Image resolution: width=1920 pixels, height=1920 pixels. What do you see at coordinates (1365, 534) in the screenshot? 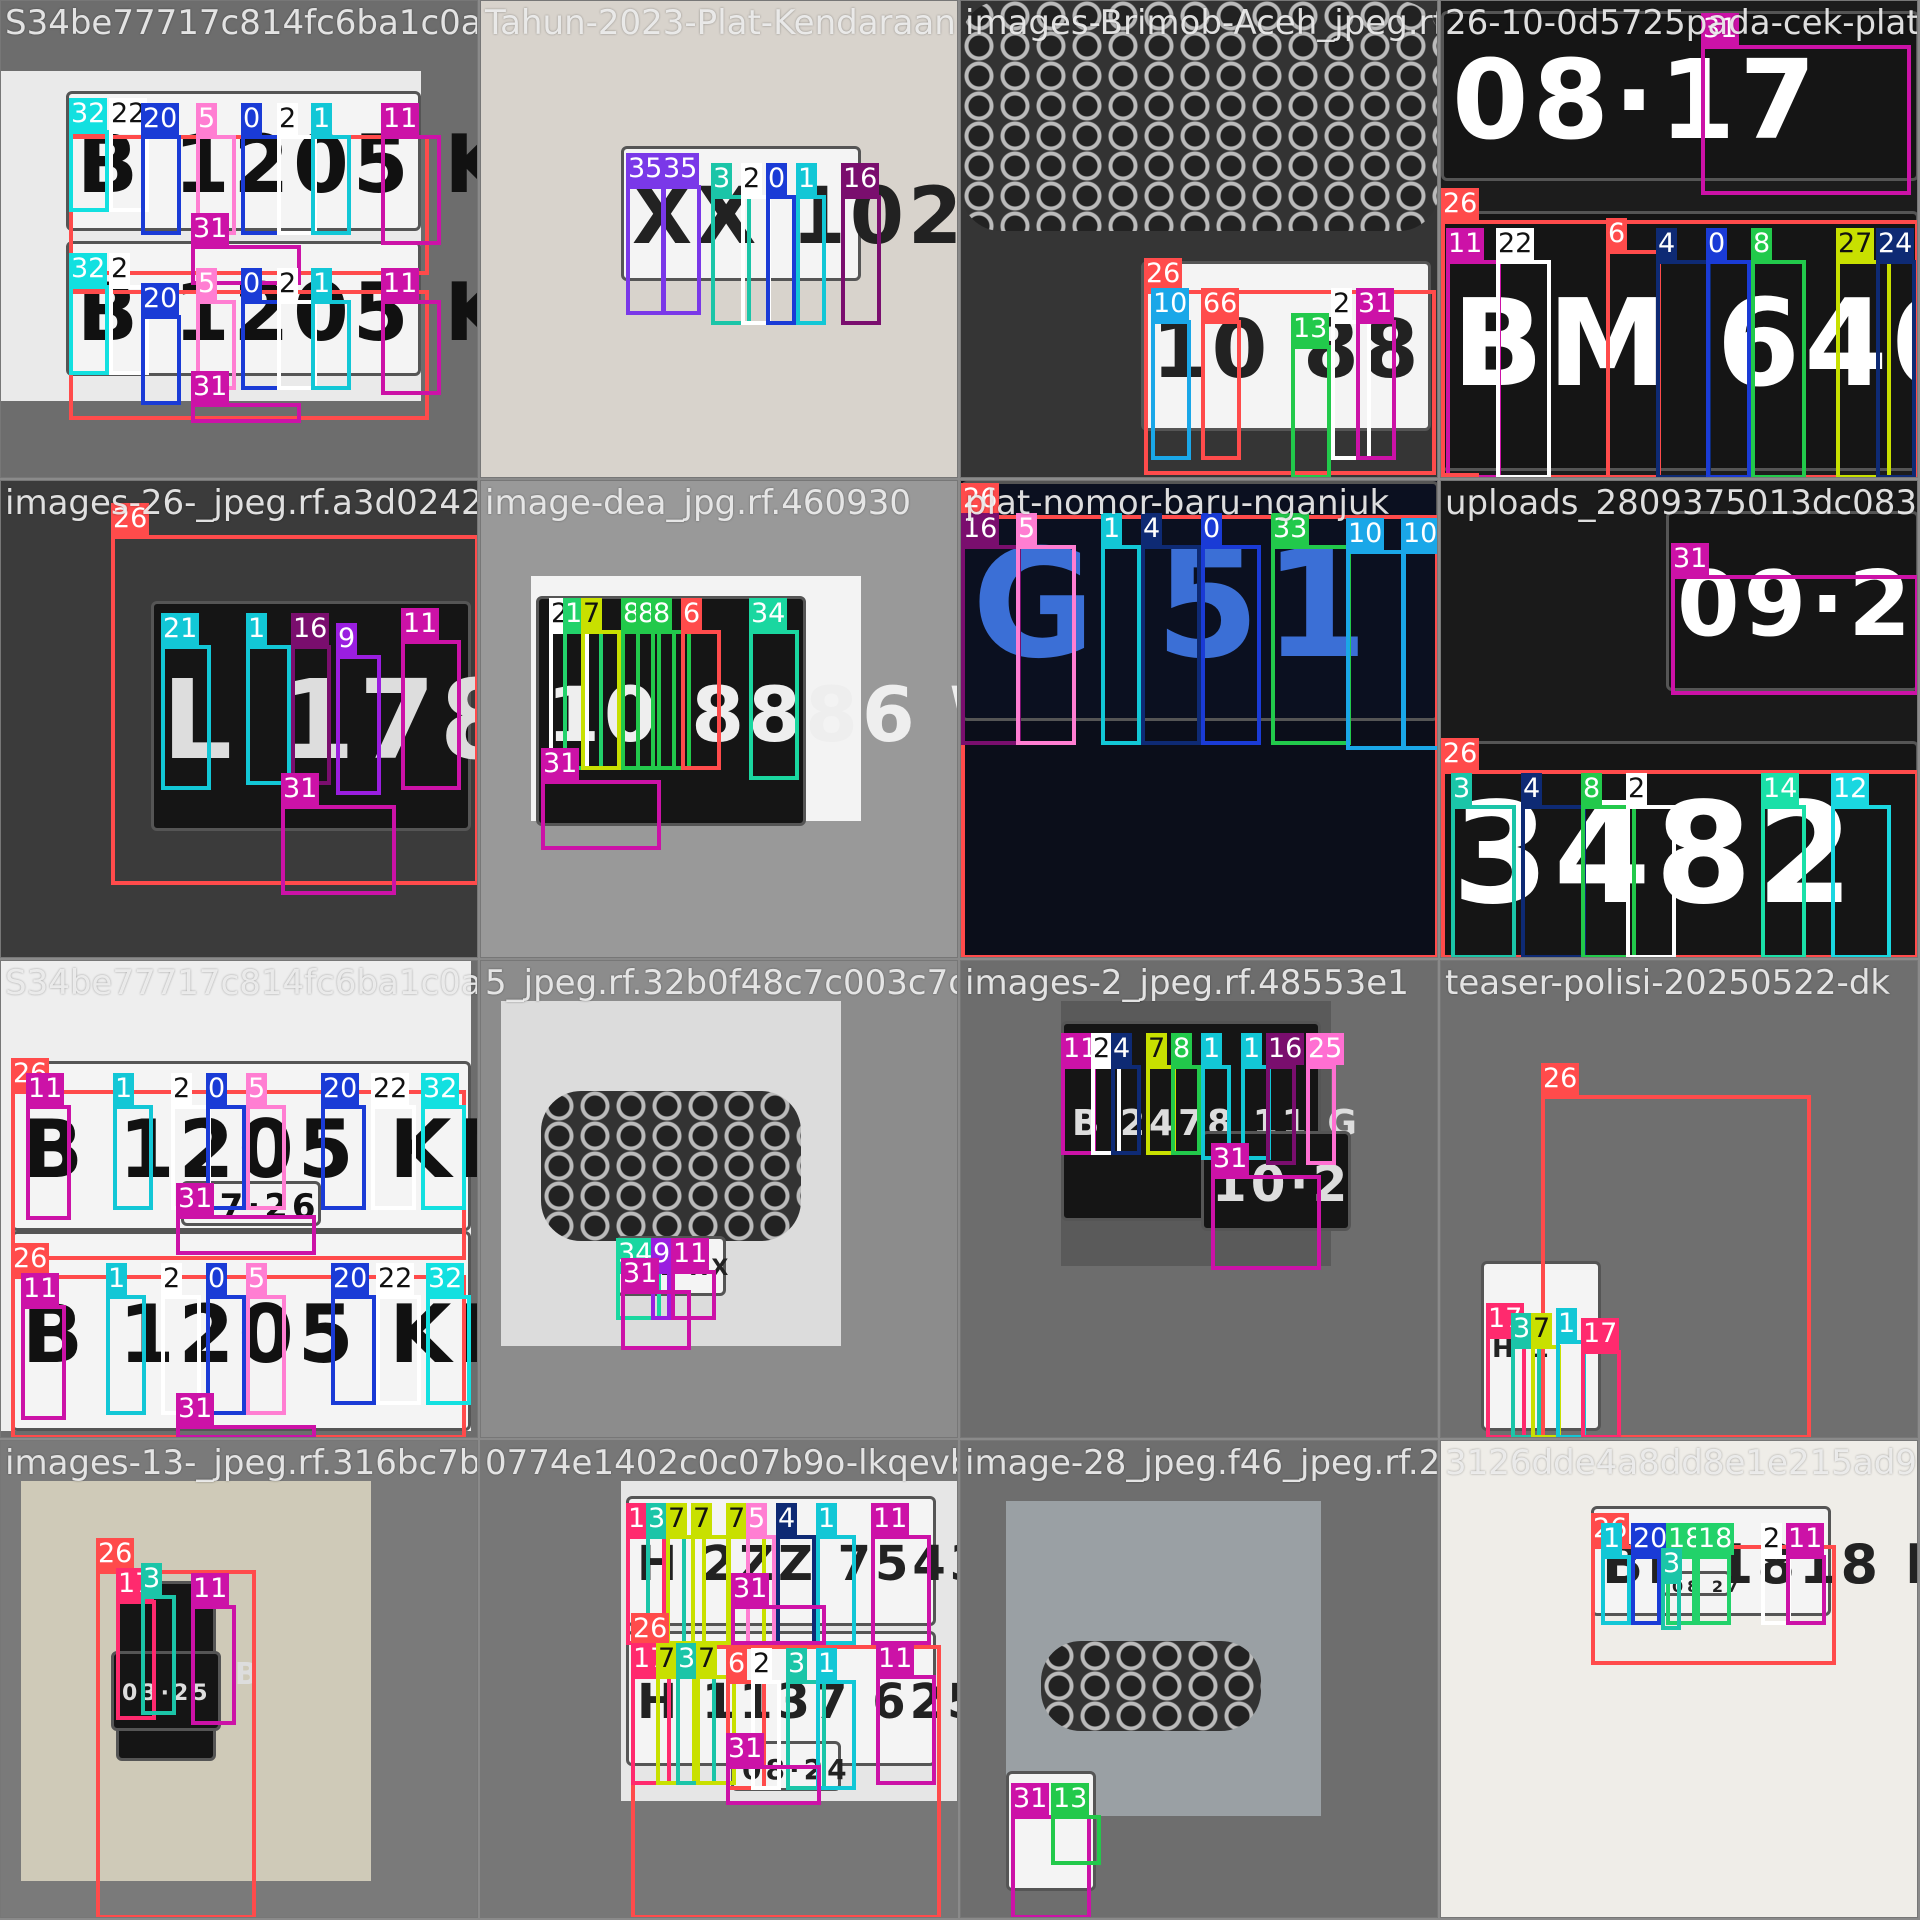
I see `class-label: 10` at bounding box center [1365, 534].